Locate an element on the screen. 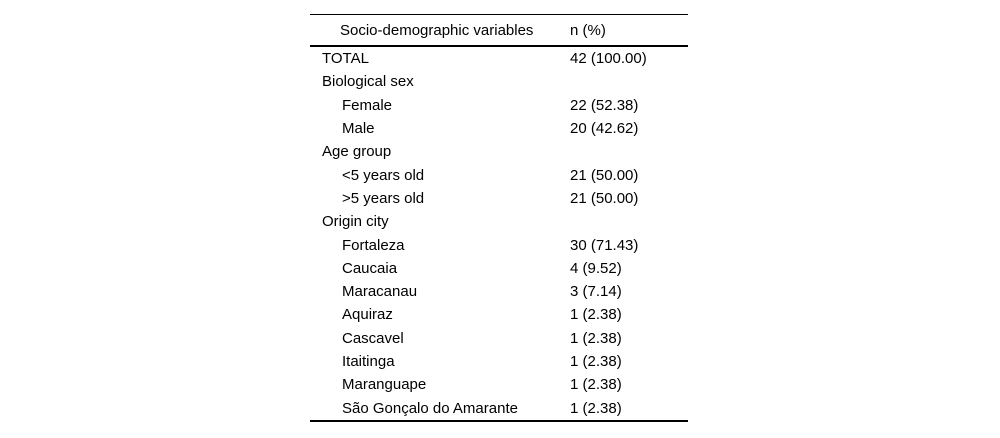 The image size is (1000, 438). row-label: São Gonçalo do Amarante is located at coordinates (430, 408).